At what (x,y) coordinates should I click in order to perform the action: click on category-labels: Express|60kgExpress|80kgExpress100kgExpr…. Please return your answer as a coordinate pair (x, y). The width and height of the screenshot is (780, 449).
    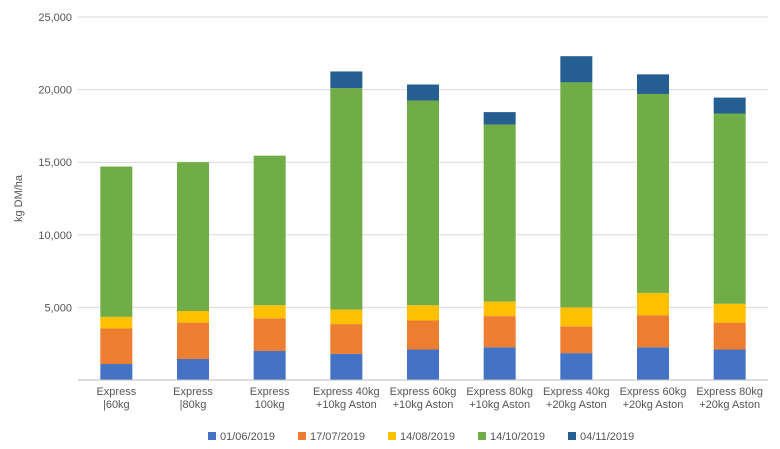
    Looking at the image, I should click on (429, 398).